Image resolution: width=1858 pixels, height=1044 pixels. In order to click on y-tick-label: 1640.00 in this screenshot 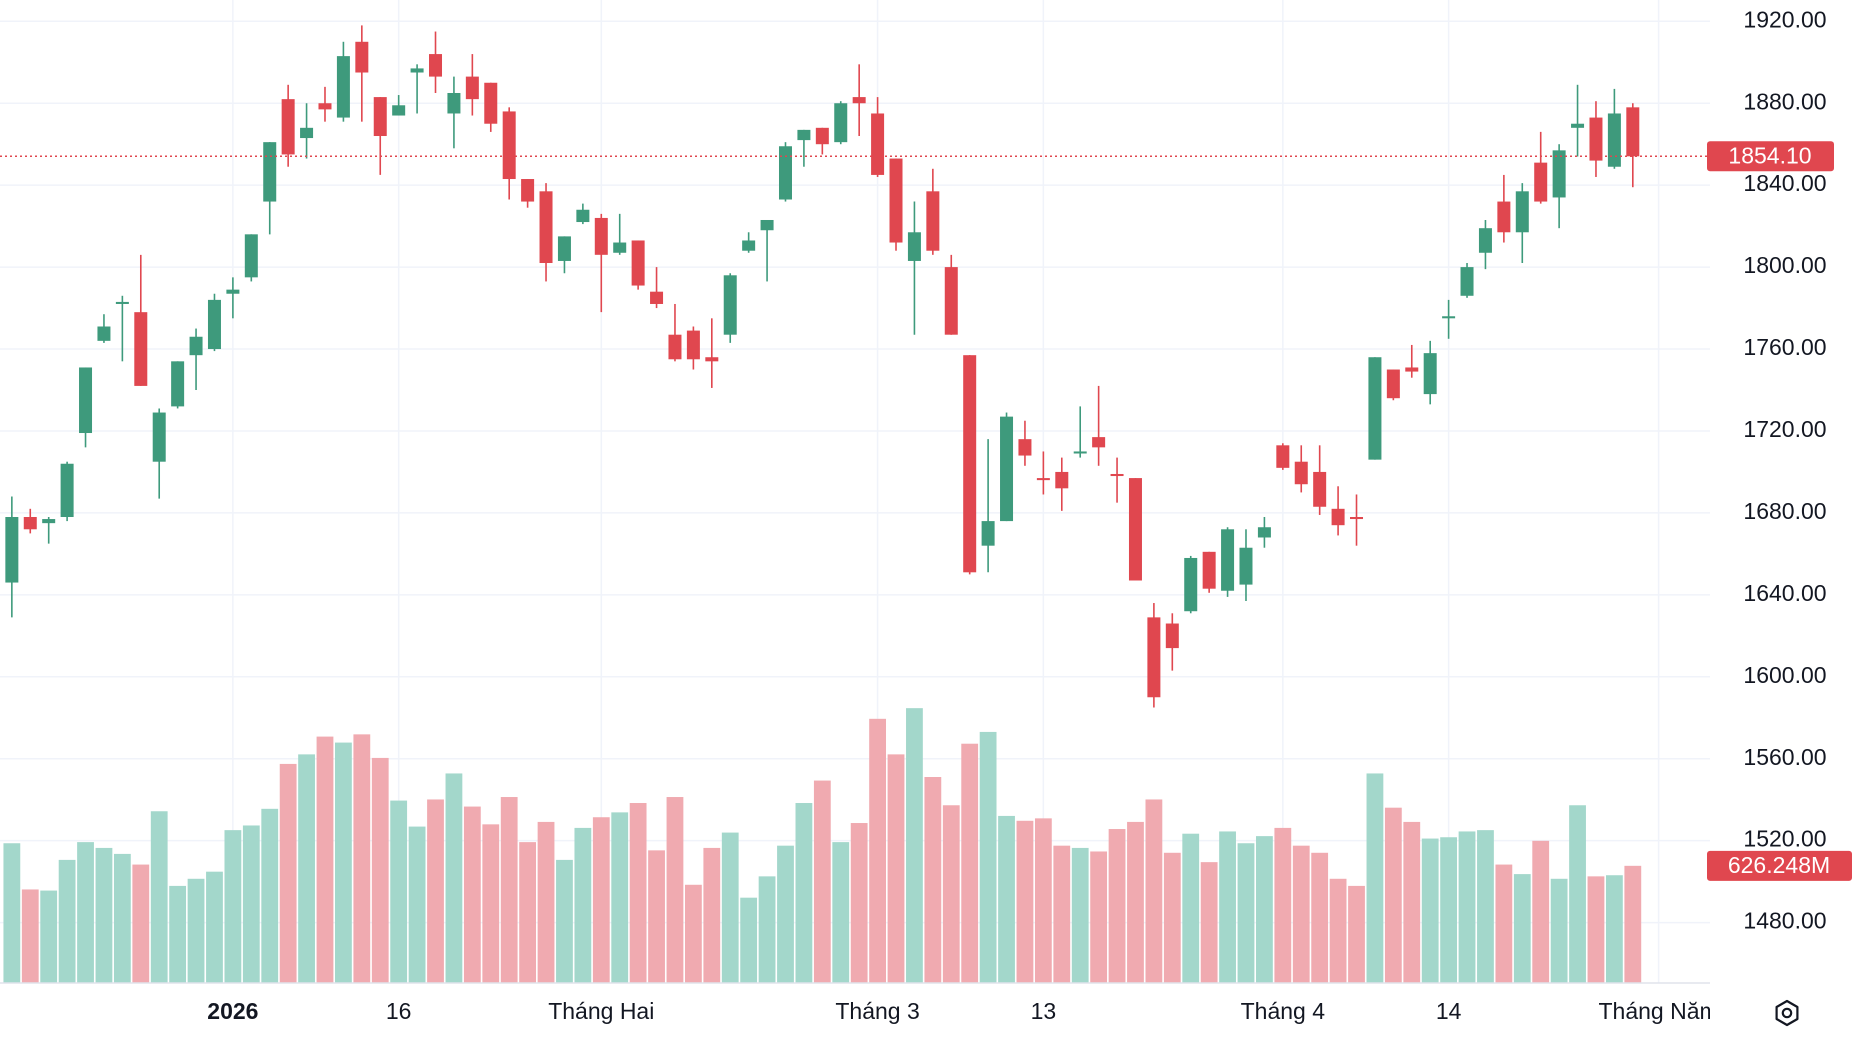, I will do `click(1784, 593)`.